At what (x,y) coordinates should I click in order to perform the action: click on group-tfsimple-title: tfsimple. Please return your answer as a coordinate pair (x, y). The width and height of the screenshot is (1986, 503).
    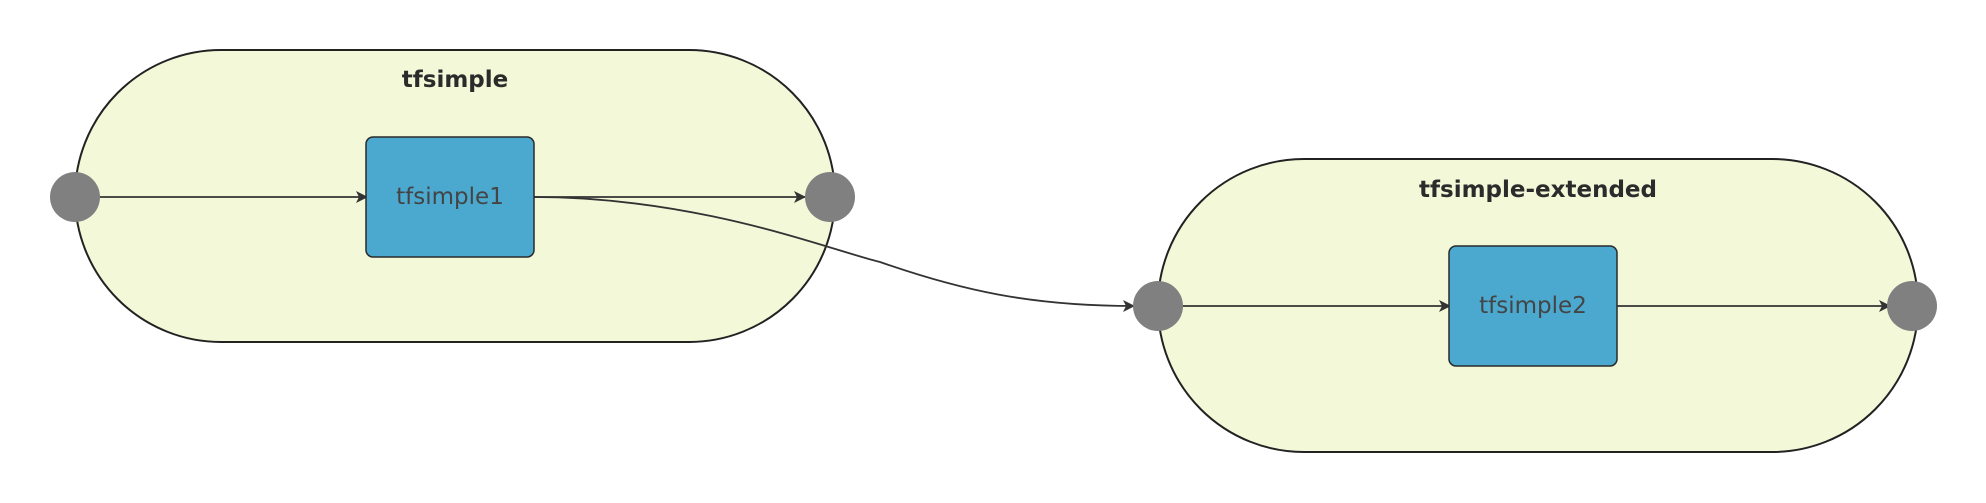
    Looking at the image, I should click on (455, 80).